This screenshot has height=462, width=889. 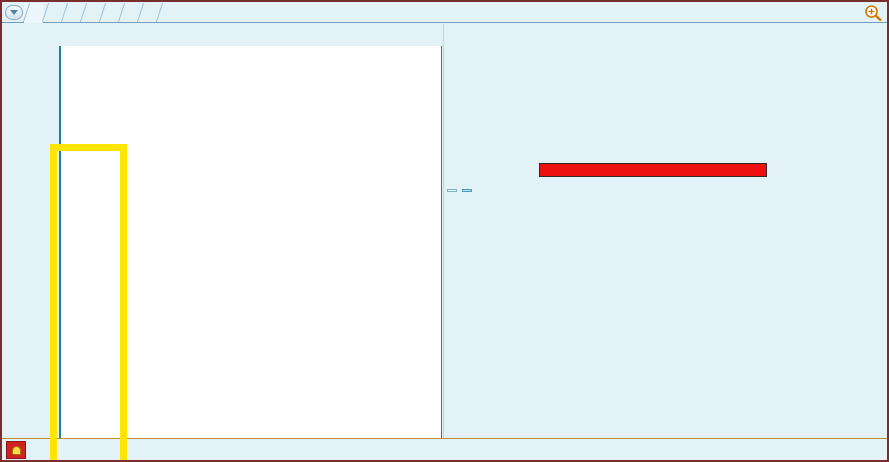 What do you see at coordinates (30, 243) in the screenshot?
I see `chart-y-axis` at bounding box center [30, 243].